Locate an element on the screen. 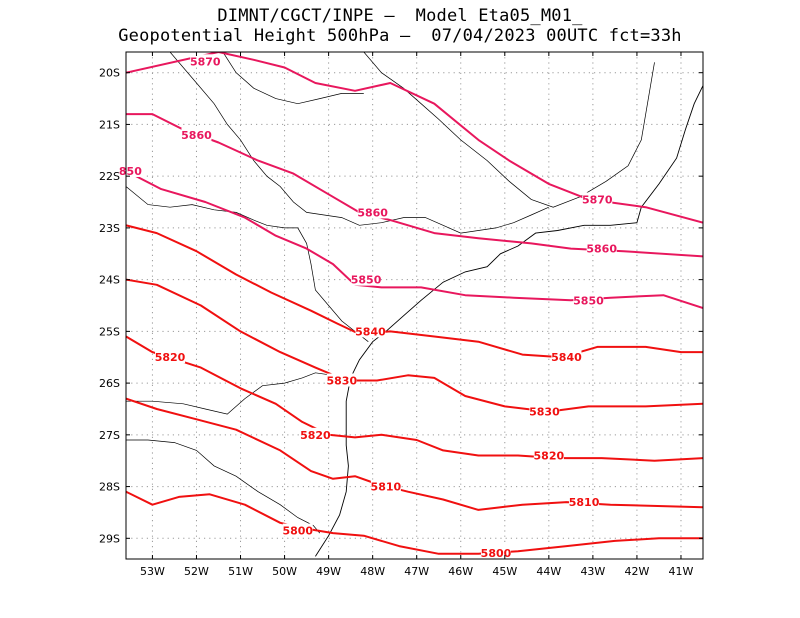 Image resolution: width=800 pixels, height=618 pixels. lon-tick-label: 53W is located at coordinates (152, 571).